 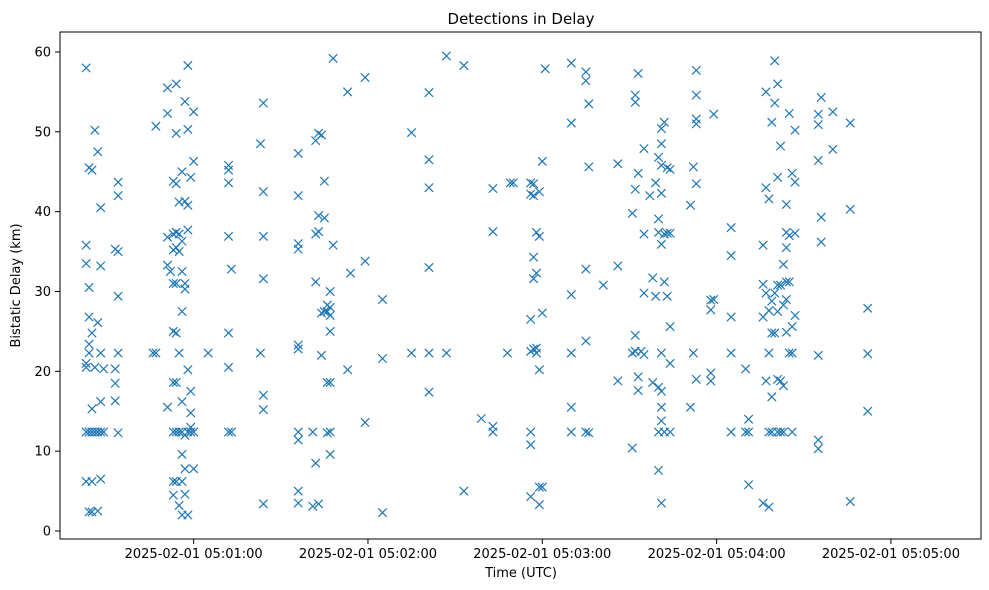 I want to click on y-tick-label: 10, so click(x=42, y=452).